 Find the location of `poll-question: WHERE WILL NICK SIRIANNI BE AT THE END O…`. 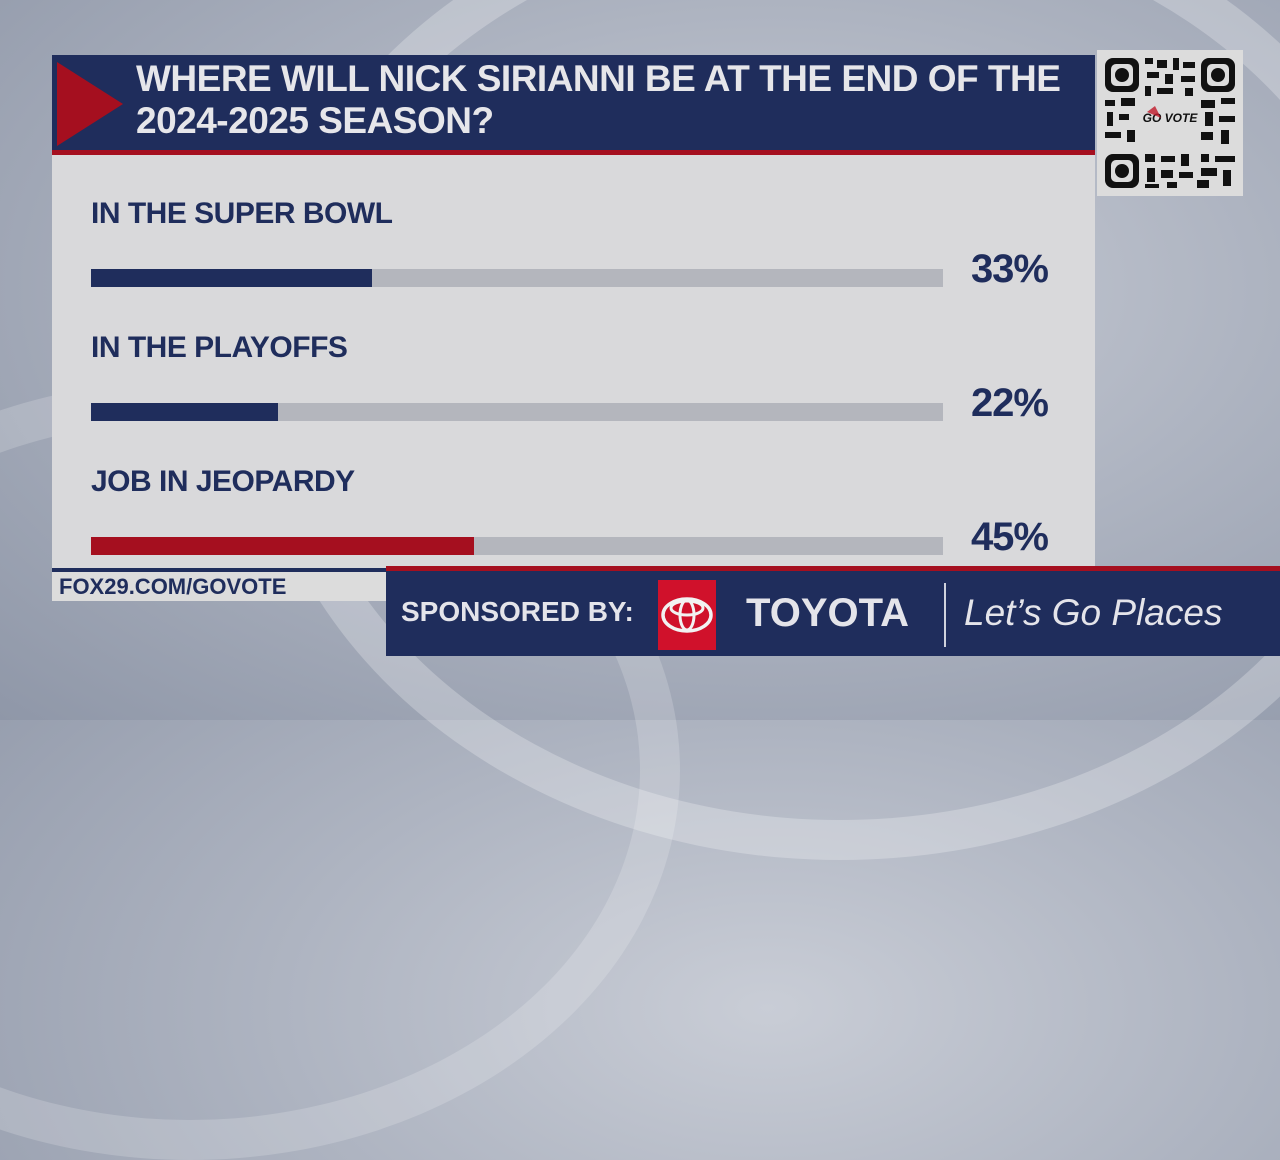

poll-question: WHERE WILL NICK SIRIANNI BE AT THE END O… is located at coordinates (611, 100).